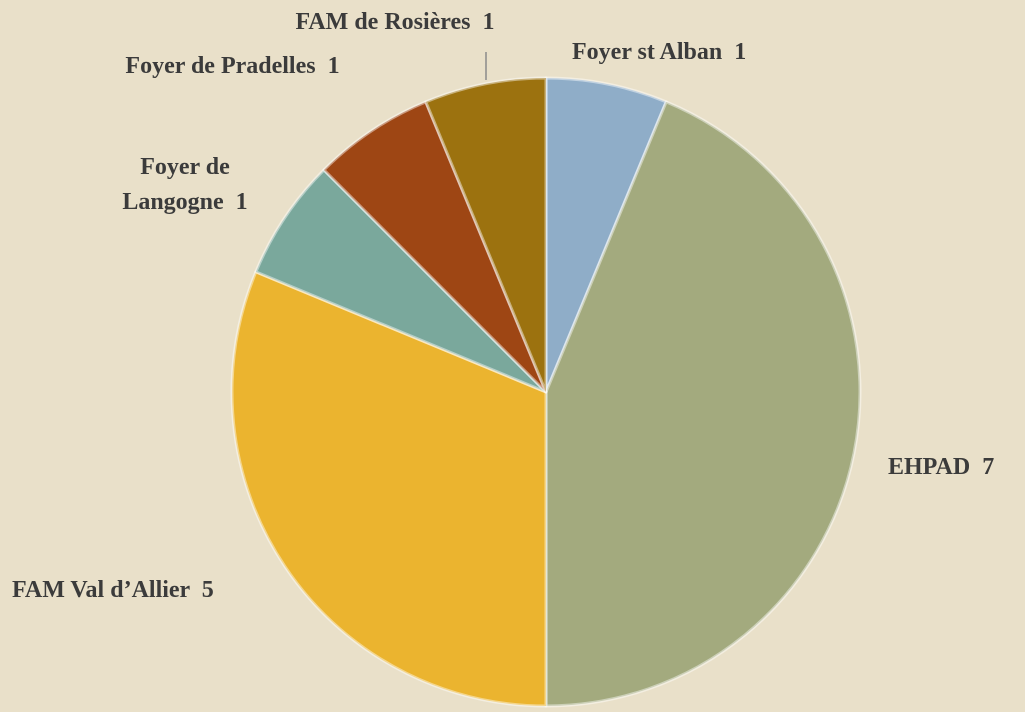 The width and height of the screenshot is (1025, 712). Describe the element at coordinates (647, 52) in the screenshot. I see `category-label: Foyer st Alban` at that location.